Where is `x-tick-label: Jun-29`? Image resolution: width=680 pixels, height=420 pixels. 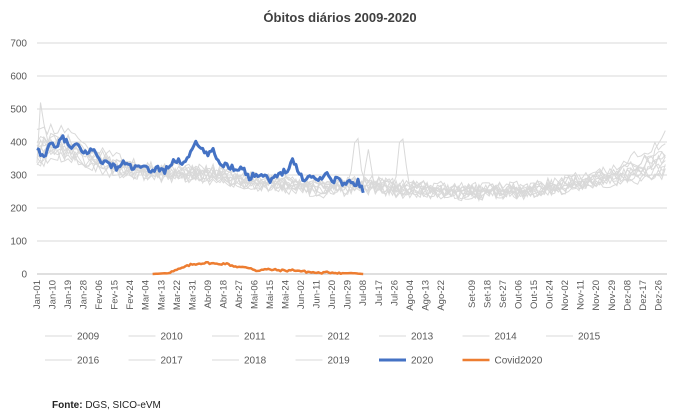 x-tick-label: Jun-29 is located at coordinates (348, 294).